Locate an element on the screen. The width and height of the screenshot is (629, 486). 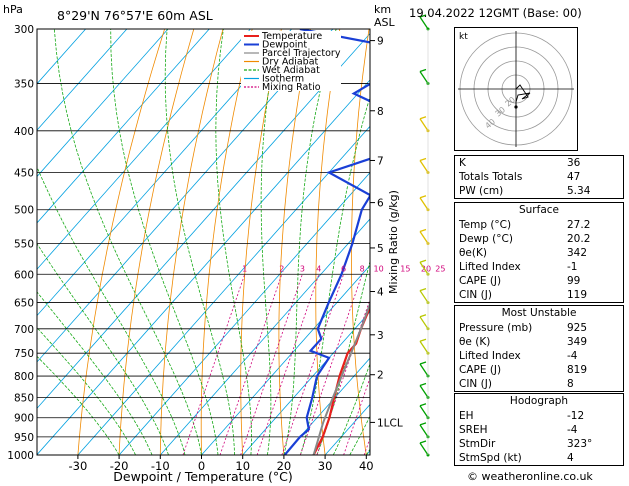
row-label: θe (K) is located at coordinates (475, 342).